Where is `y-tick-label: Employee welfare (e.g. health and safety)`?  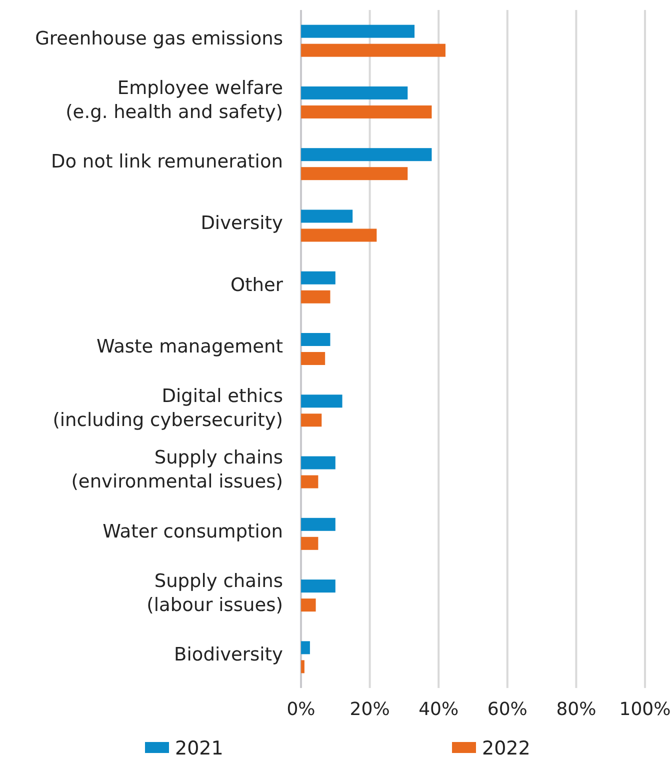
y-tick-label: Employee welfare (e.g. health and safety) is located at coordinates (174, 100).